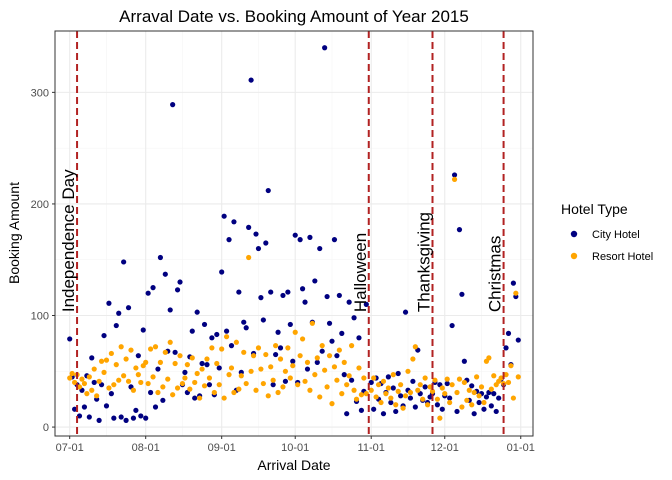  What do you see at coordinates (611, 246) in the screenshot?
I see `legend-items: City Hotel Resort Hotel` at bounding box center [611, 246].